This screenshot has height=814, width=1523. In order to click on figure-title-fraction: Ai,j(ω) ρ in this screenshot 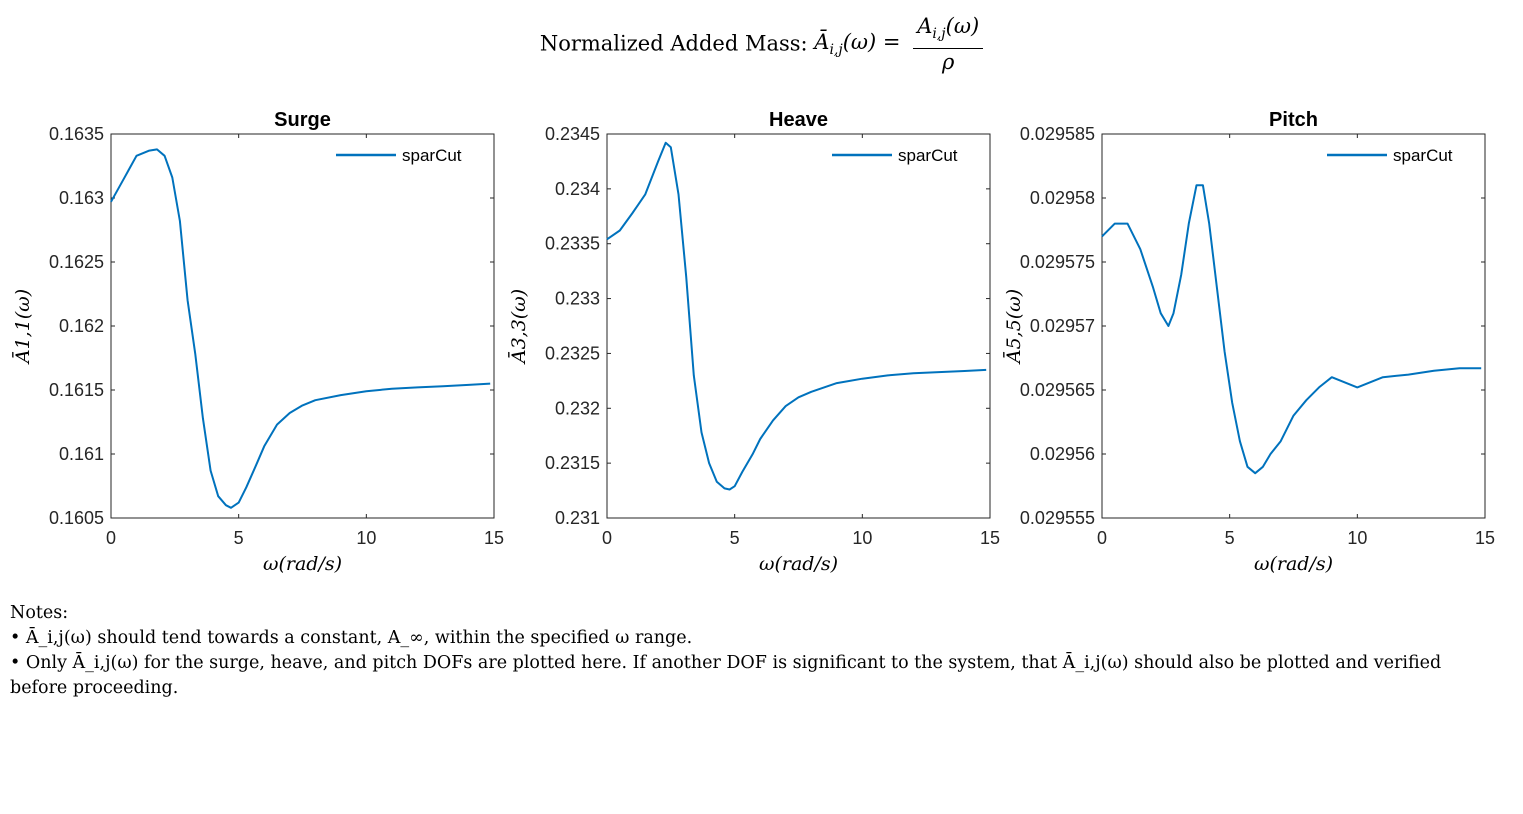, I will do `click(948, 43)`.